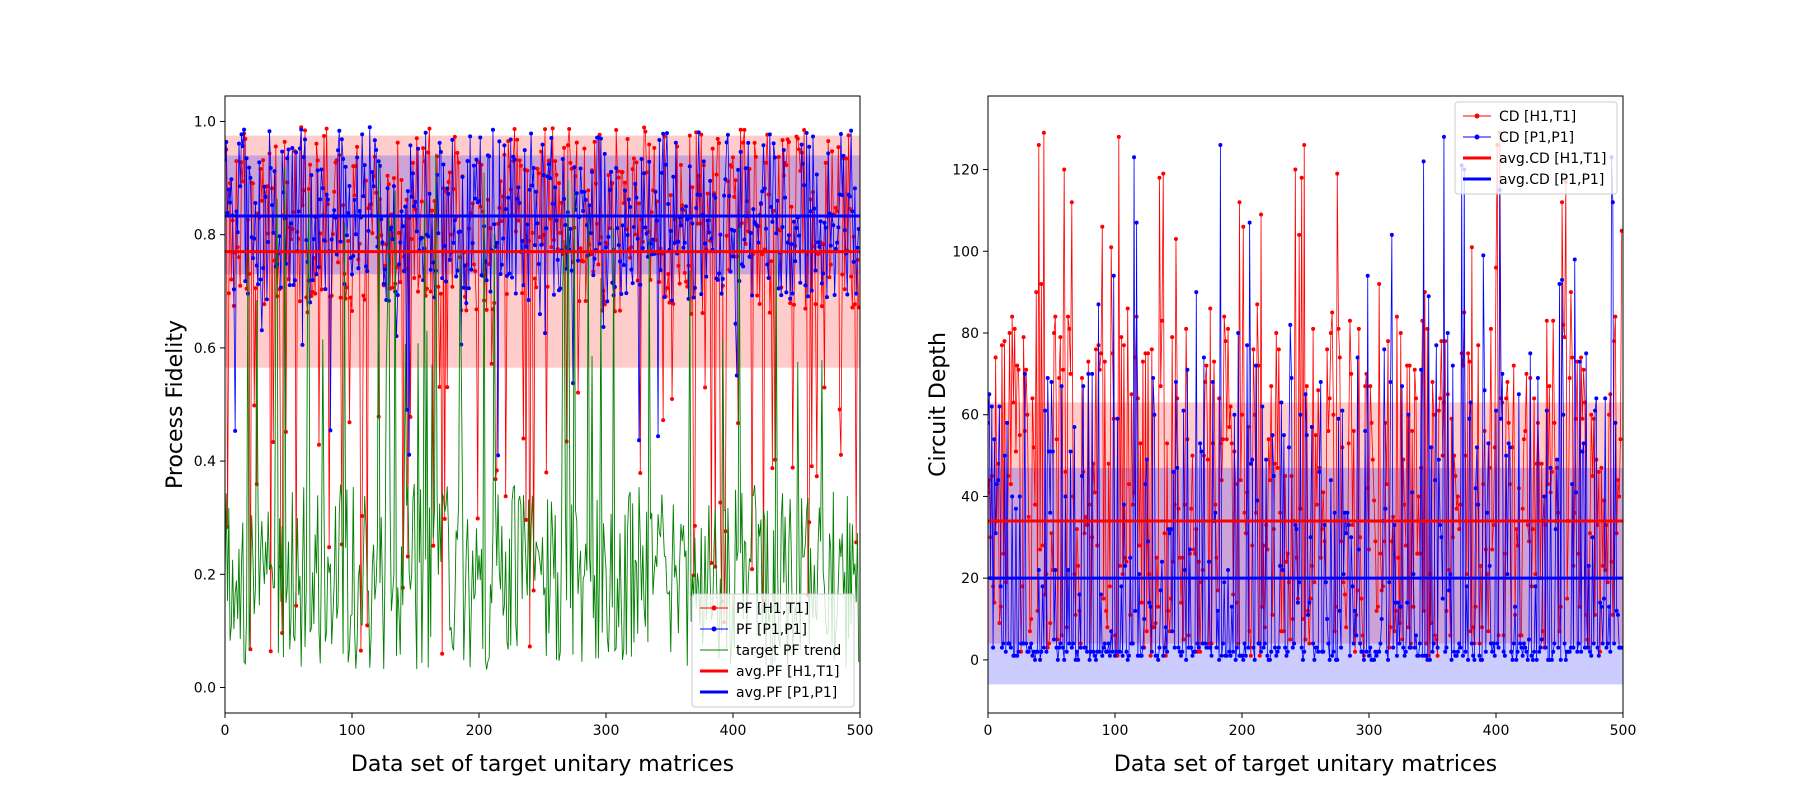  What do you see at coordinates (205, 349) in the screenshot?
I see `y-tick-label: 0.6` at bounding box center [205, 349].